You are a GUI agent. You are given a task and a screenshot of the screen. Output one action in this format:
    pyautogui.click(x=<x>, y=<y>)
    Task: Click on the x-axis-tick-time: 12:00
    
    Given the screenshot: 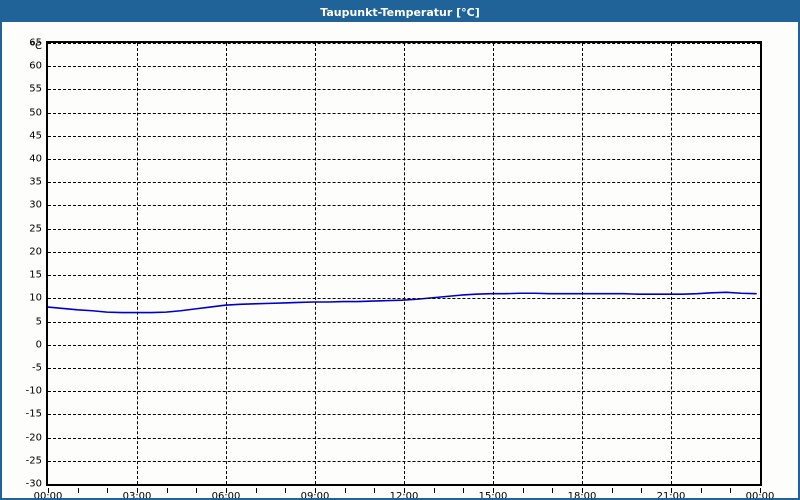 What is the action you would take?
    pyautogui.click(x=404, y=495)
    